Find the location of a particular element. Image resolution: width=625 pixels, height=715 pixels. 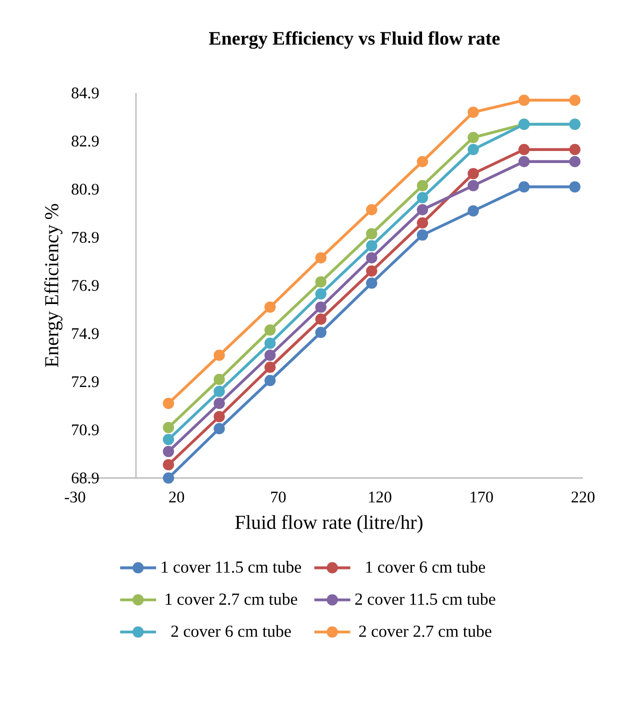

y-tick-label: 82.9 is located at coordinates (85, 141).